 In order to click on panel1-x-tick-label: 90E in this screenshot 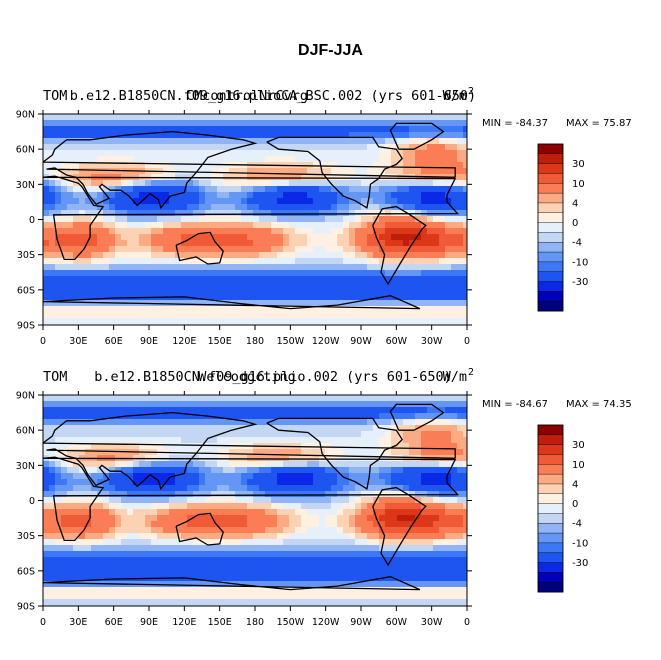, I will do `click(149, 341)`.